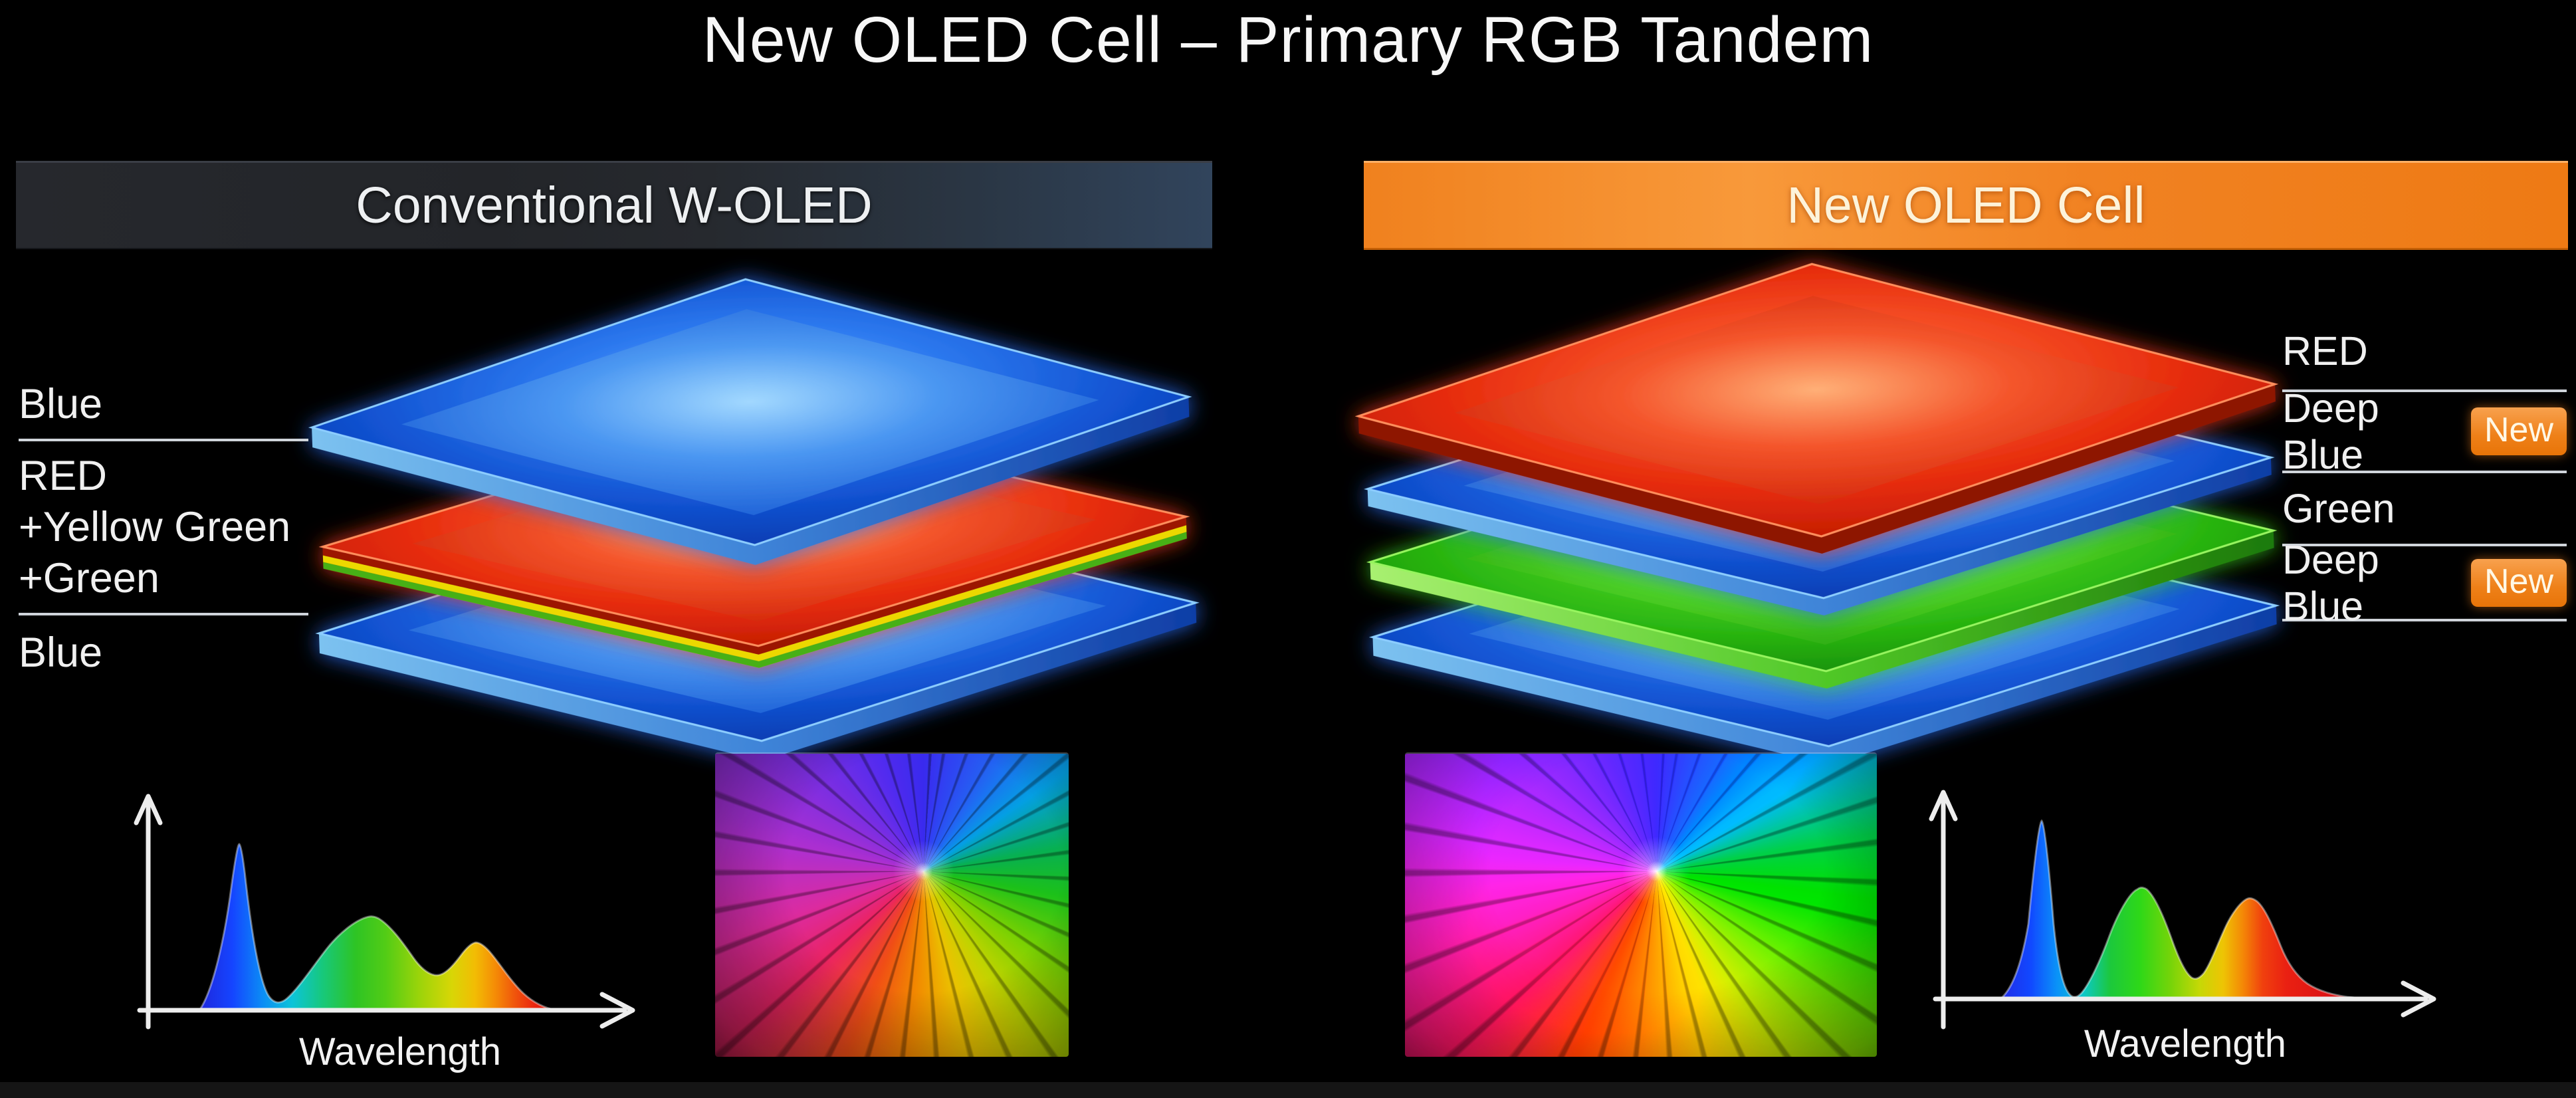  I want to click on page-title: New OLED Cell – Primary RGB Tandem, so click(1288, 40).